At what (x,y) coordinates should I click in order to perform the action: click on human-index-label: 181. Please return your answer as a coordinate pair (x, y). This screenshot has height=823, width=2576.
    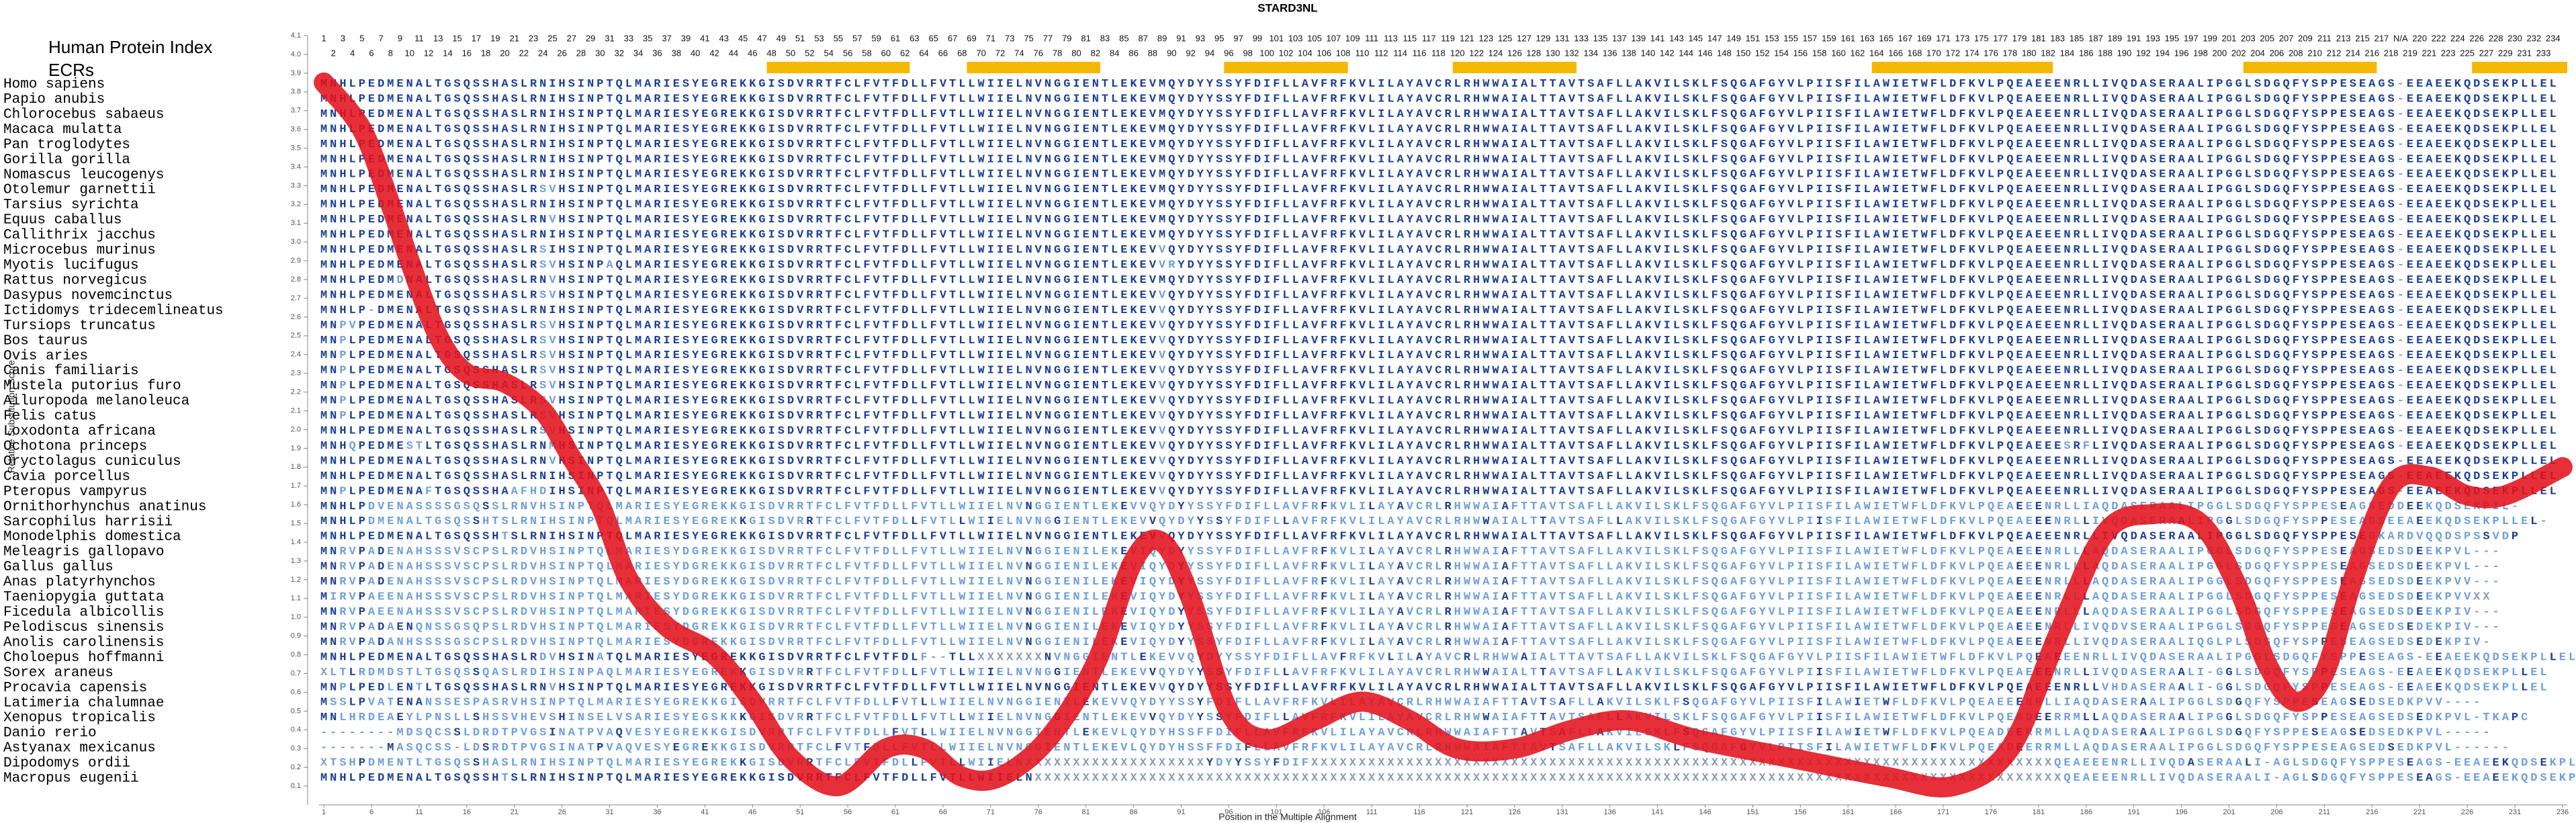
    Looking at the image, I should click on (2038, 38).